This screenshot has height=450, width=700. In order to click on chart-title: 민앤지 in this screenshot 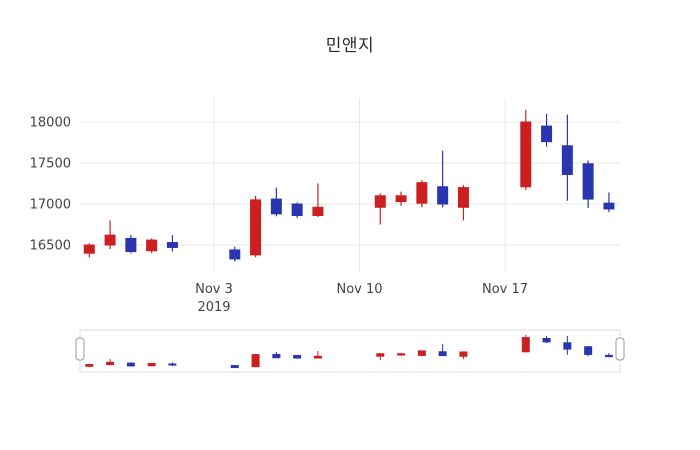, I will do `click(350, 46)`.